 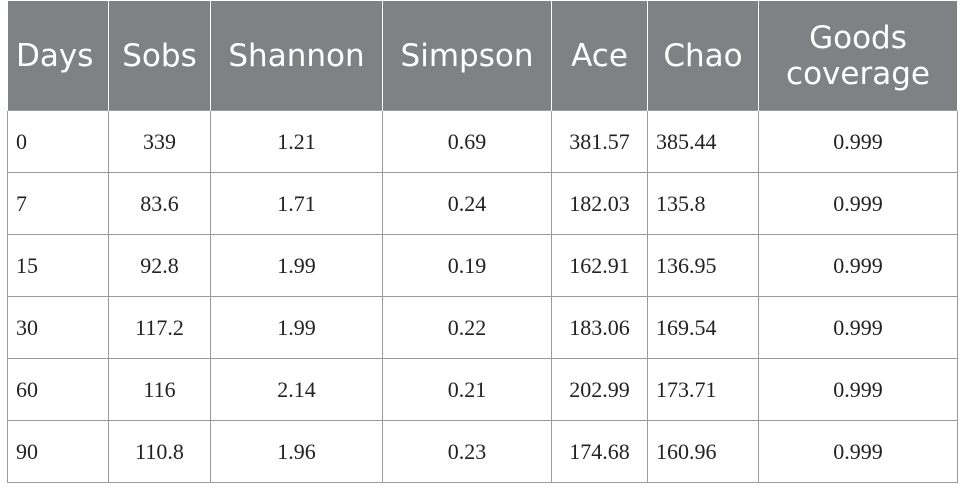 I want to click on table-cell: 0.24, so click(x=467, y=203).